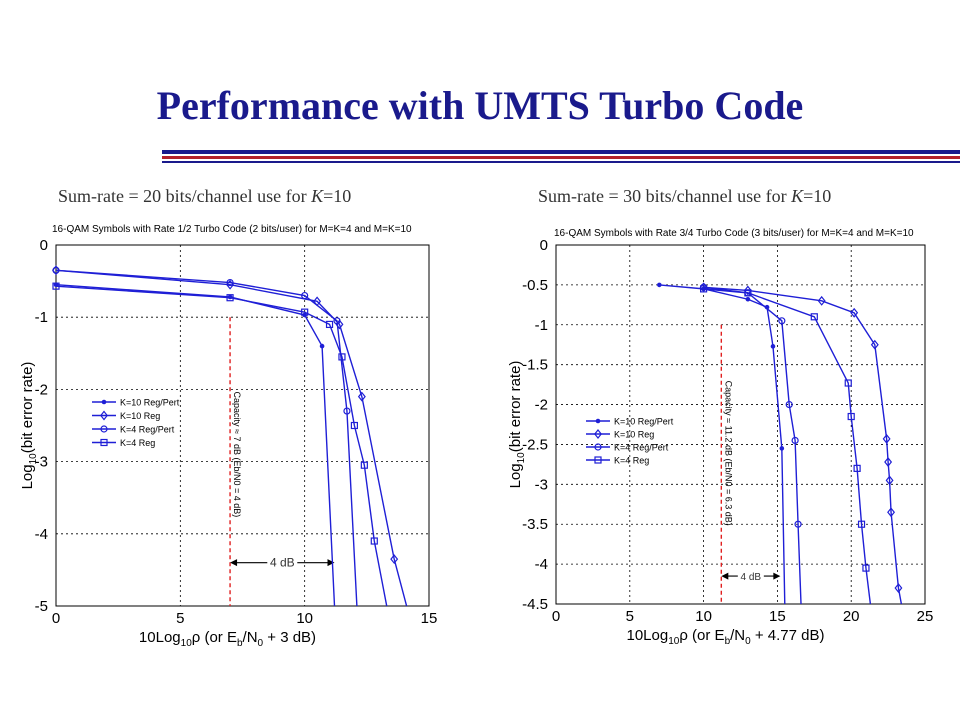 The image size is (960, 720). What do you see at coordinates (535, 365) in the screenshot?
I see `y-tick-label: -1.5` at bounding box center [535, 365].